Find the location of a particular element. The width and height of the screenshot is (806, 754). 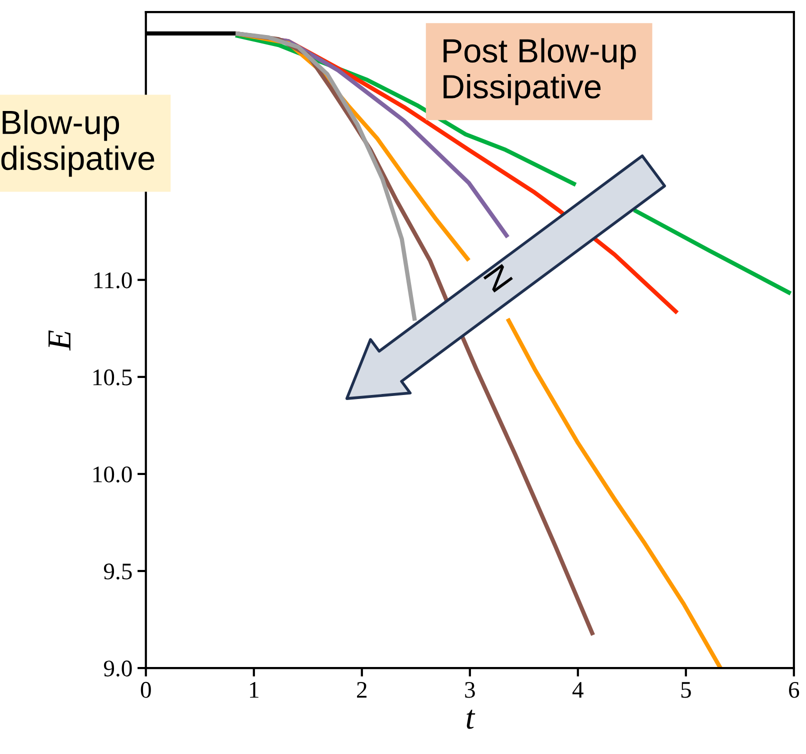

x-tick-label: 6 is located at coordinates (794, 690).